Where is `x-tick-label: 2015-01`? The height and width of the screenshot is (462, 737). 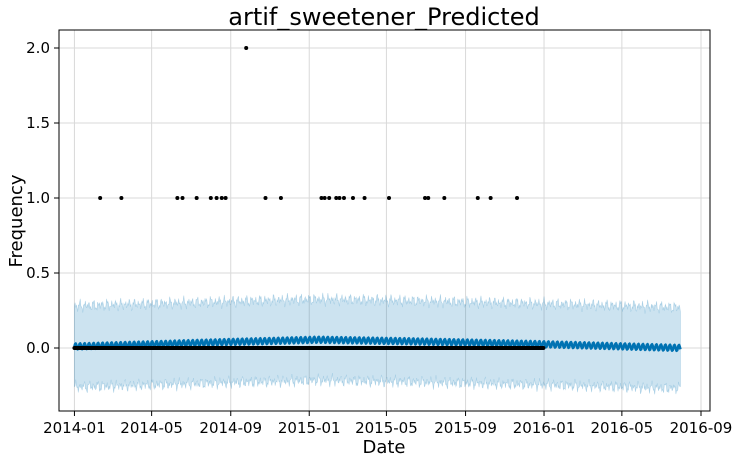 x-tick-label: 2015-01 is located at coordinates (309, 428).